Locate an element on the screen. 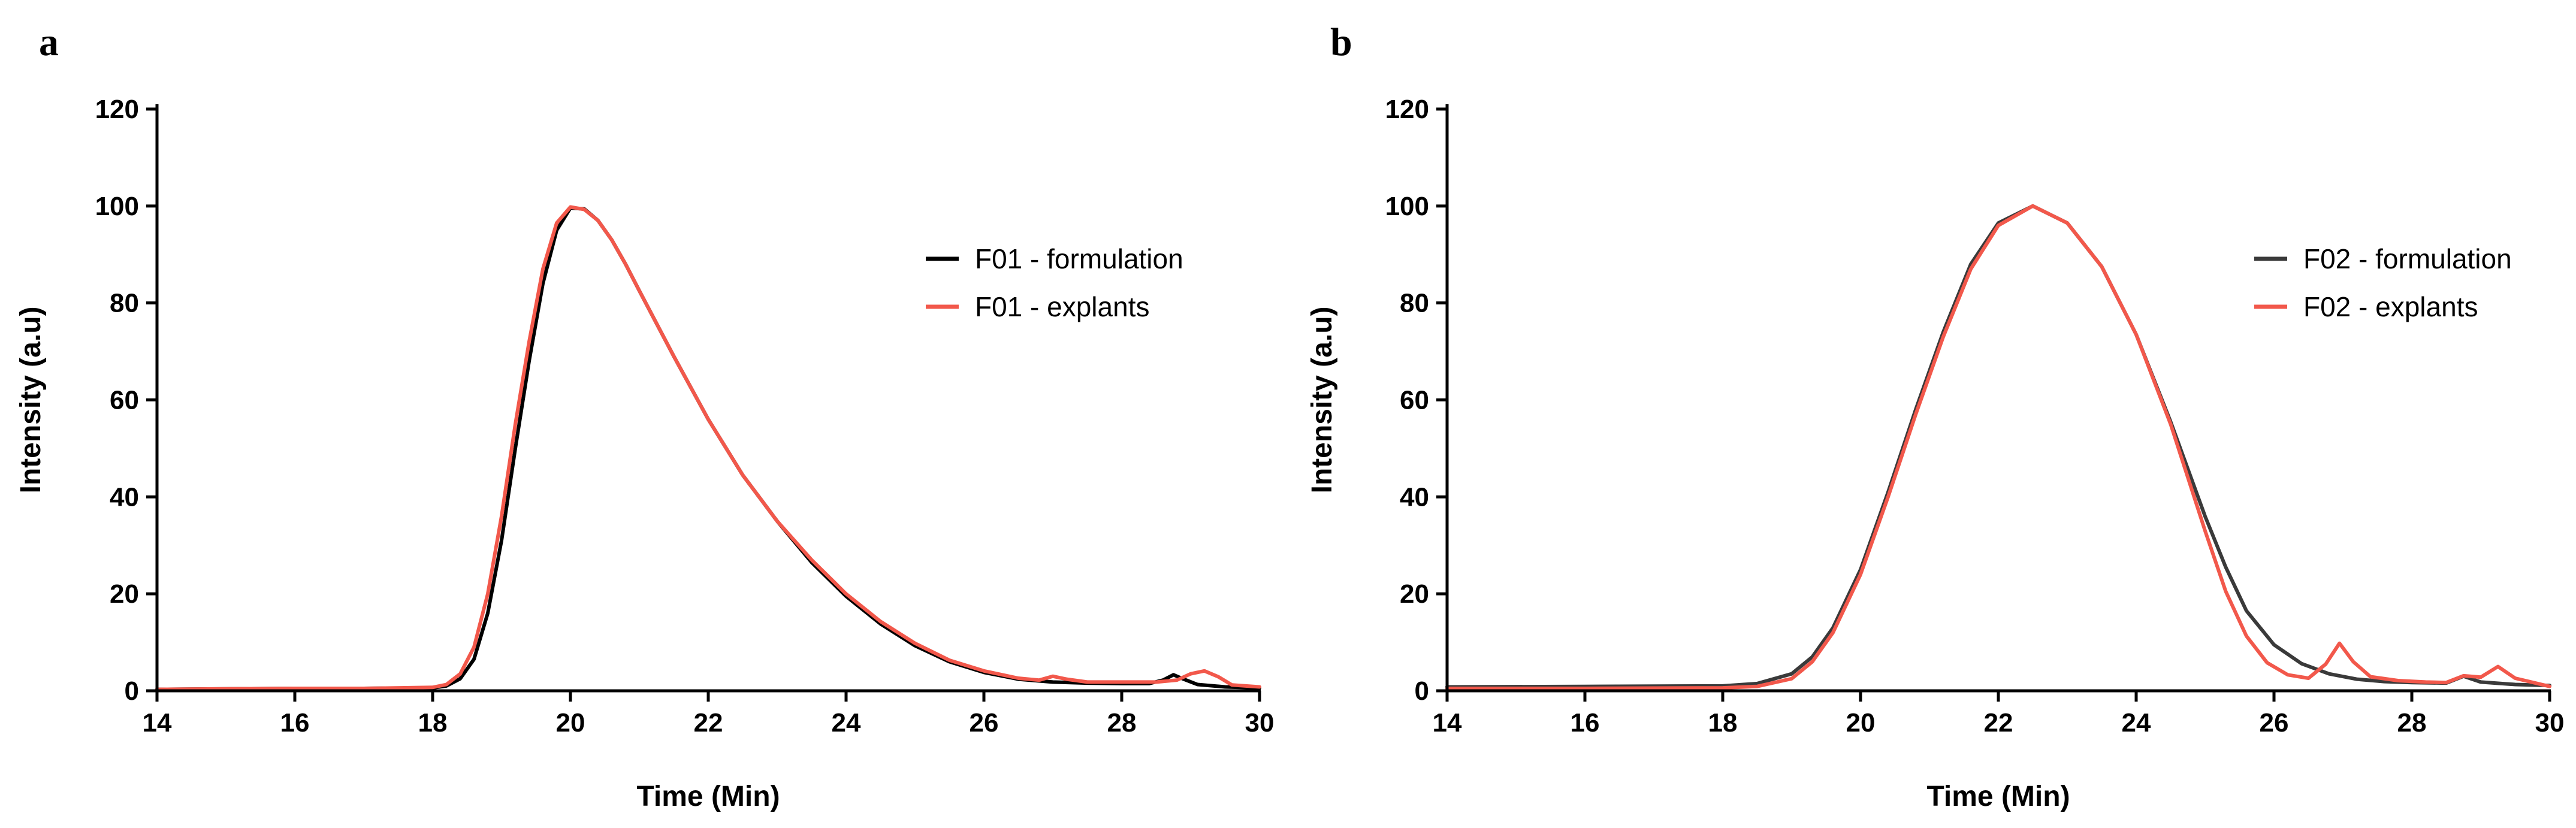  panel-label: b is located at coordinates (1341, 42).